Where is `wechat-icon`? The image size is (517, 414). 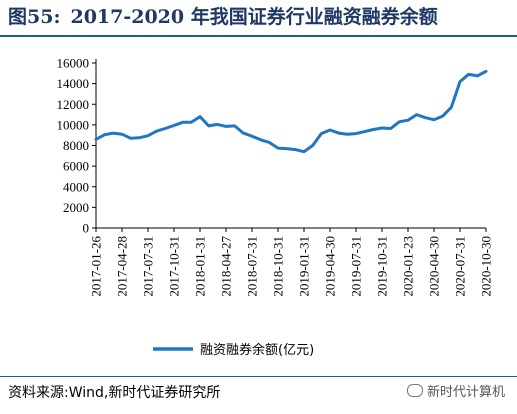
wechat-icon is located at coordinates (414, 390).